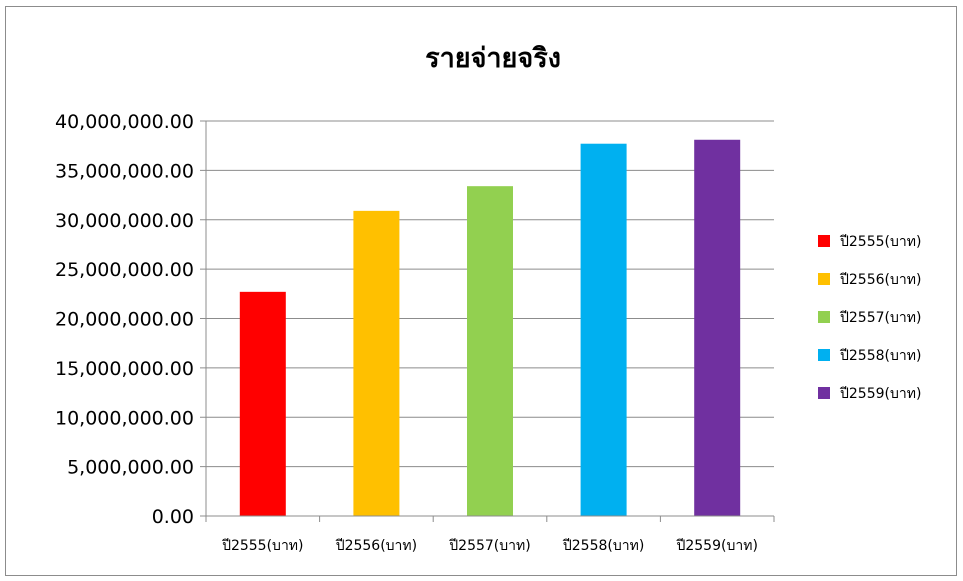 This screenshot has width=963, height=581. I want to click on x-tick-label: ปี2558(บาท), so click(603, 546).